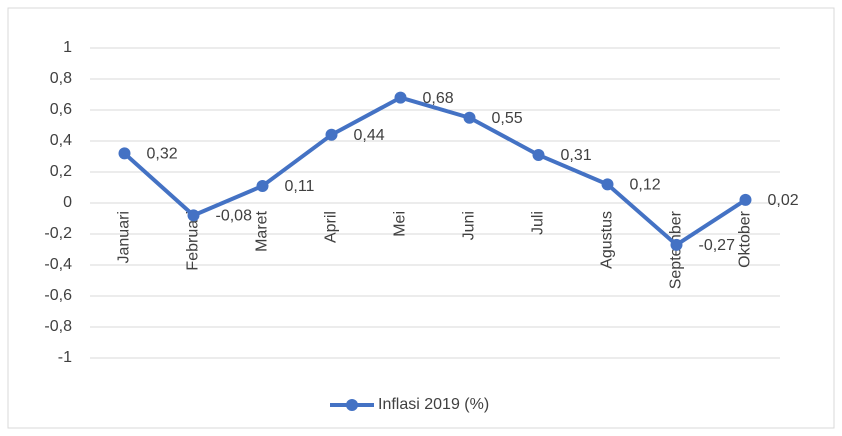  What do you see at coordinates (58, 326) in the screenshot?
I see `y-tick-label: -0,8` at bounding box center [58, 326].